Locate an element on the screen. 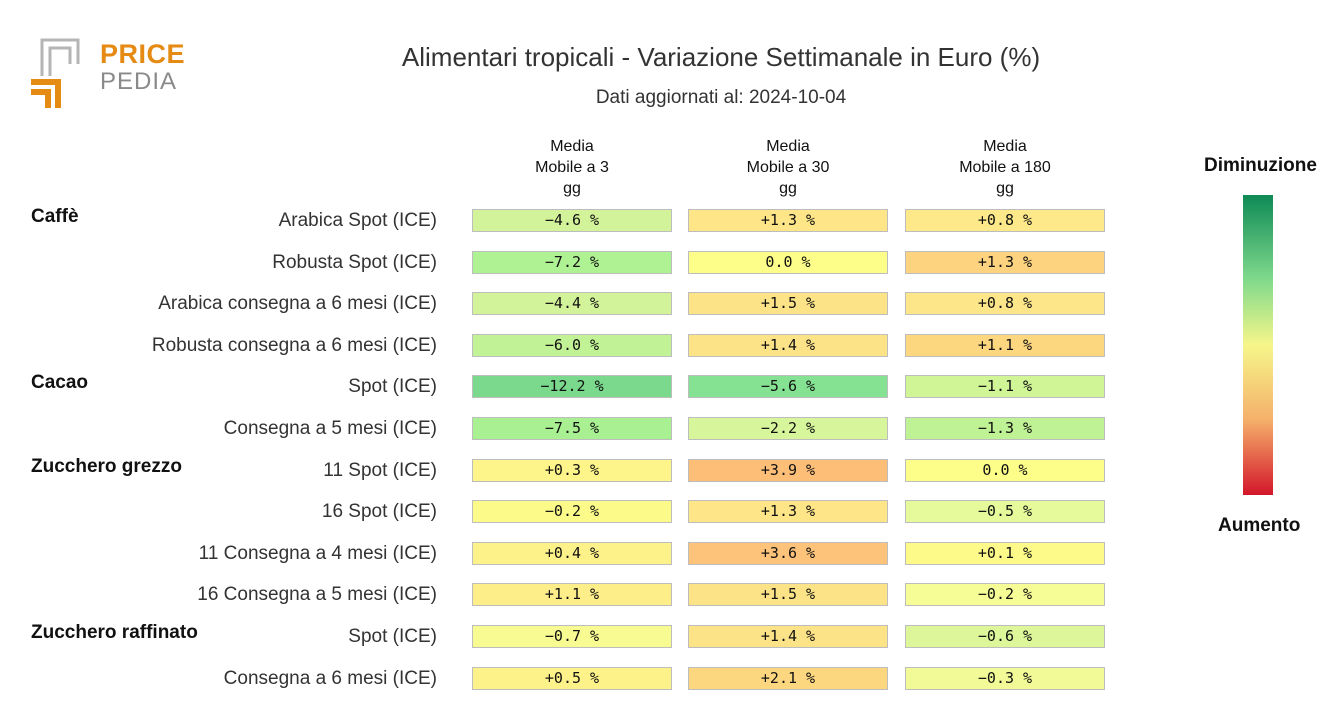 The image size is (1320, 720). heatmap-cell: −1.3 % is located at coordinates (1005, 428).